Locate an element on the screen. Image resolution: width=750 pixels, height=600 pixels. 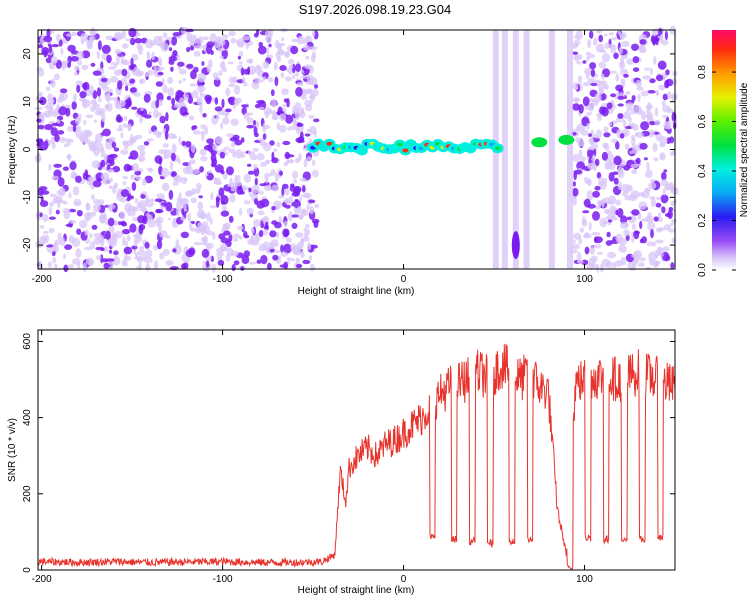
y-tick-label: -10 is located at coordinates (27, 197).